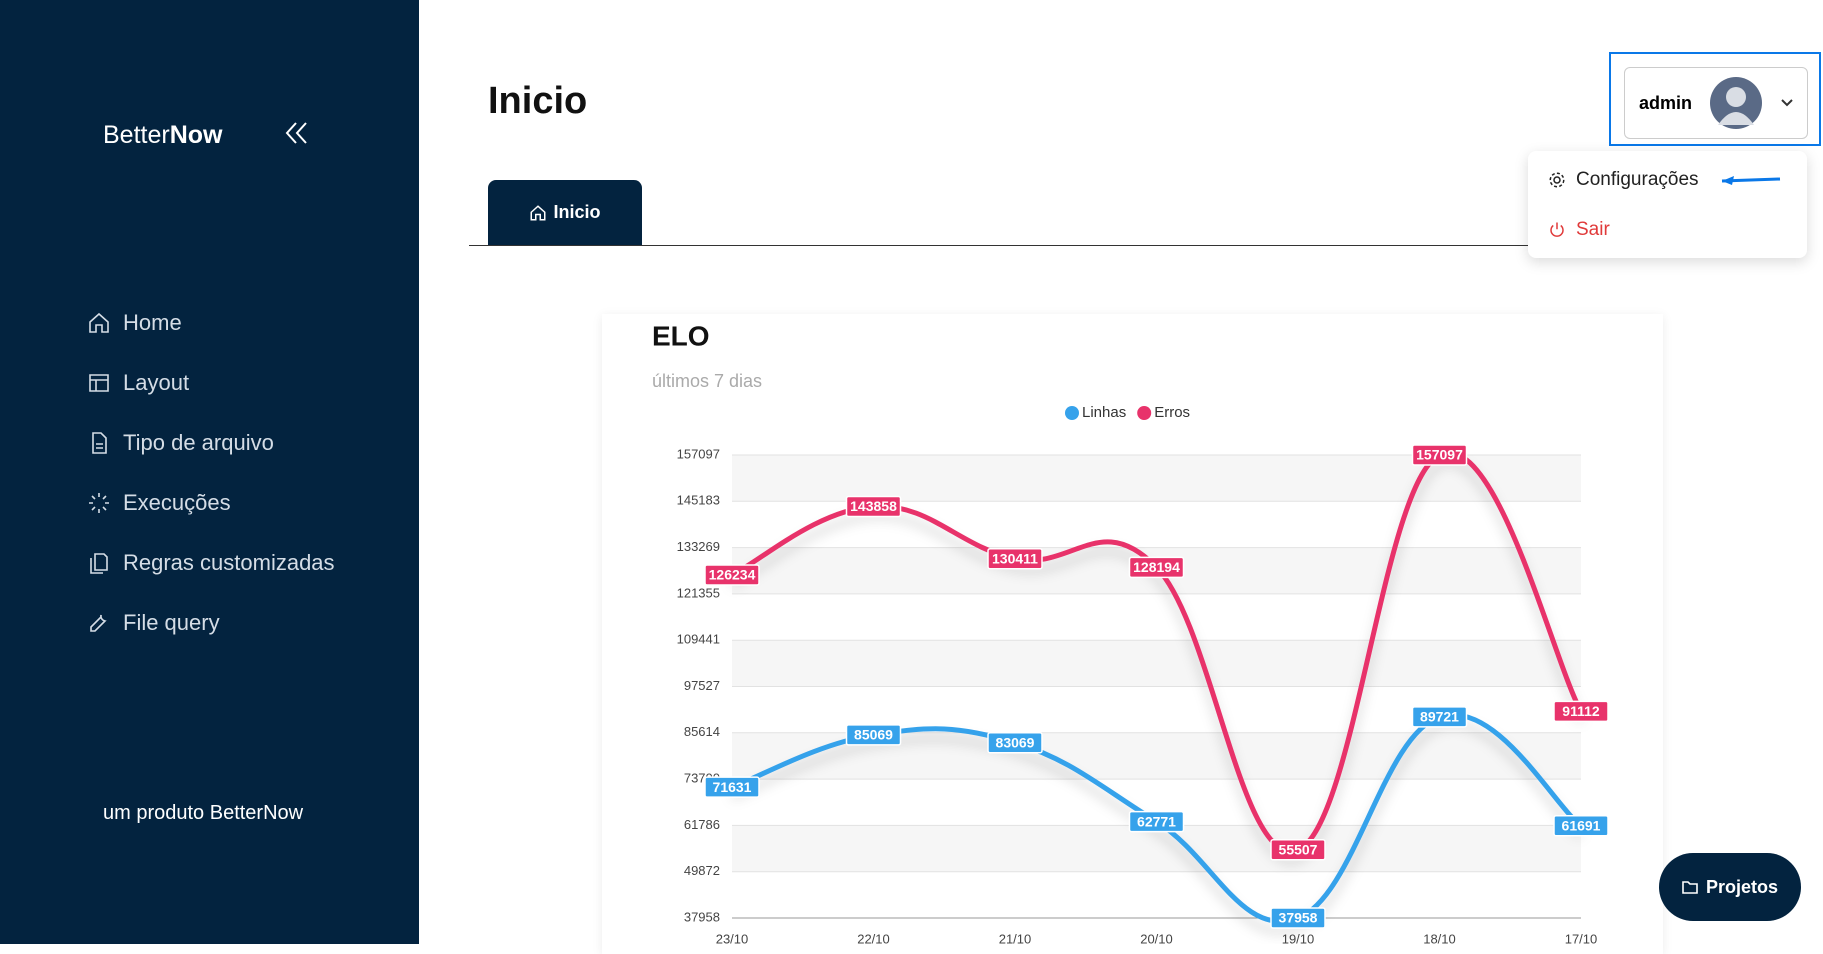 Image resolution: width=1823 pixels, height=954 pixels. I want to click on y-tick-label: 109441, so click(698, 639).